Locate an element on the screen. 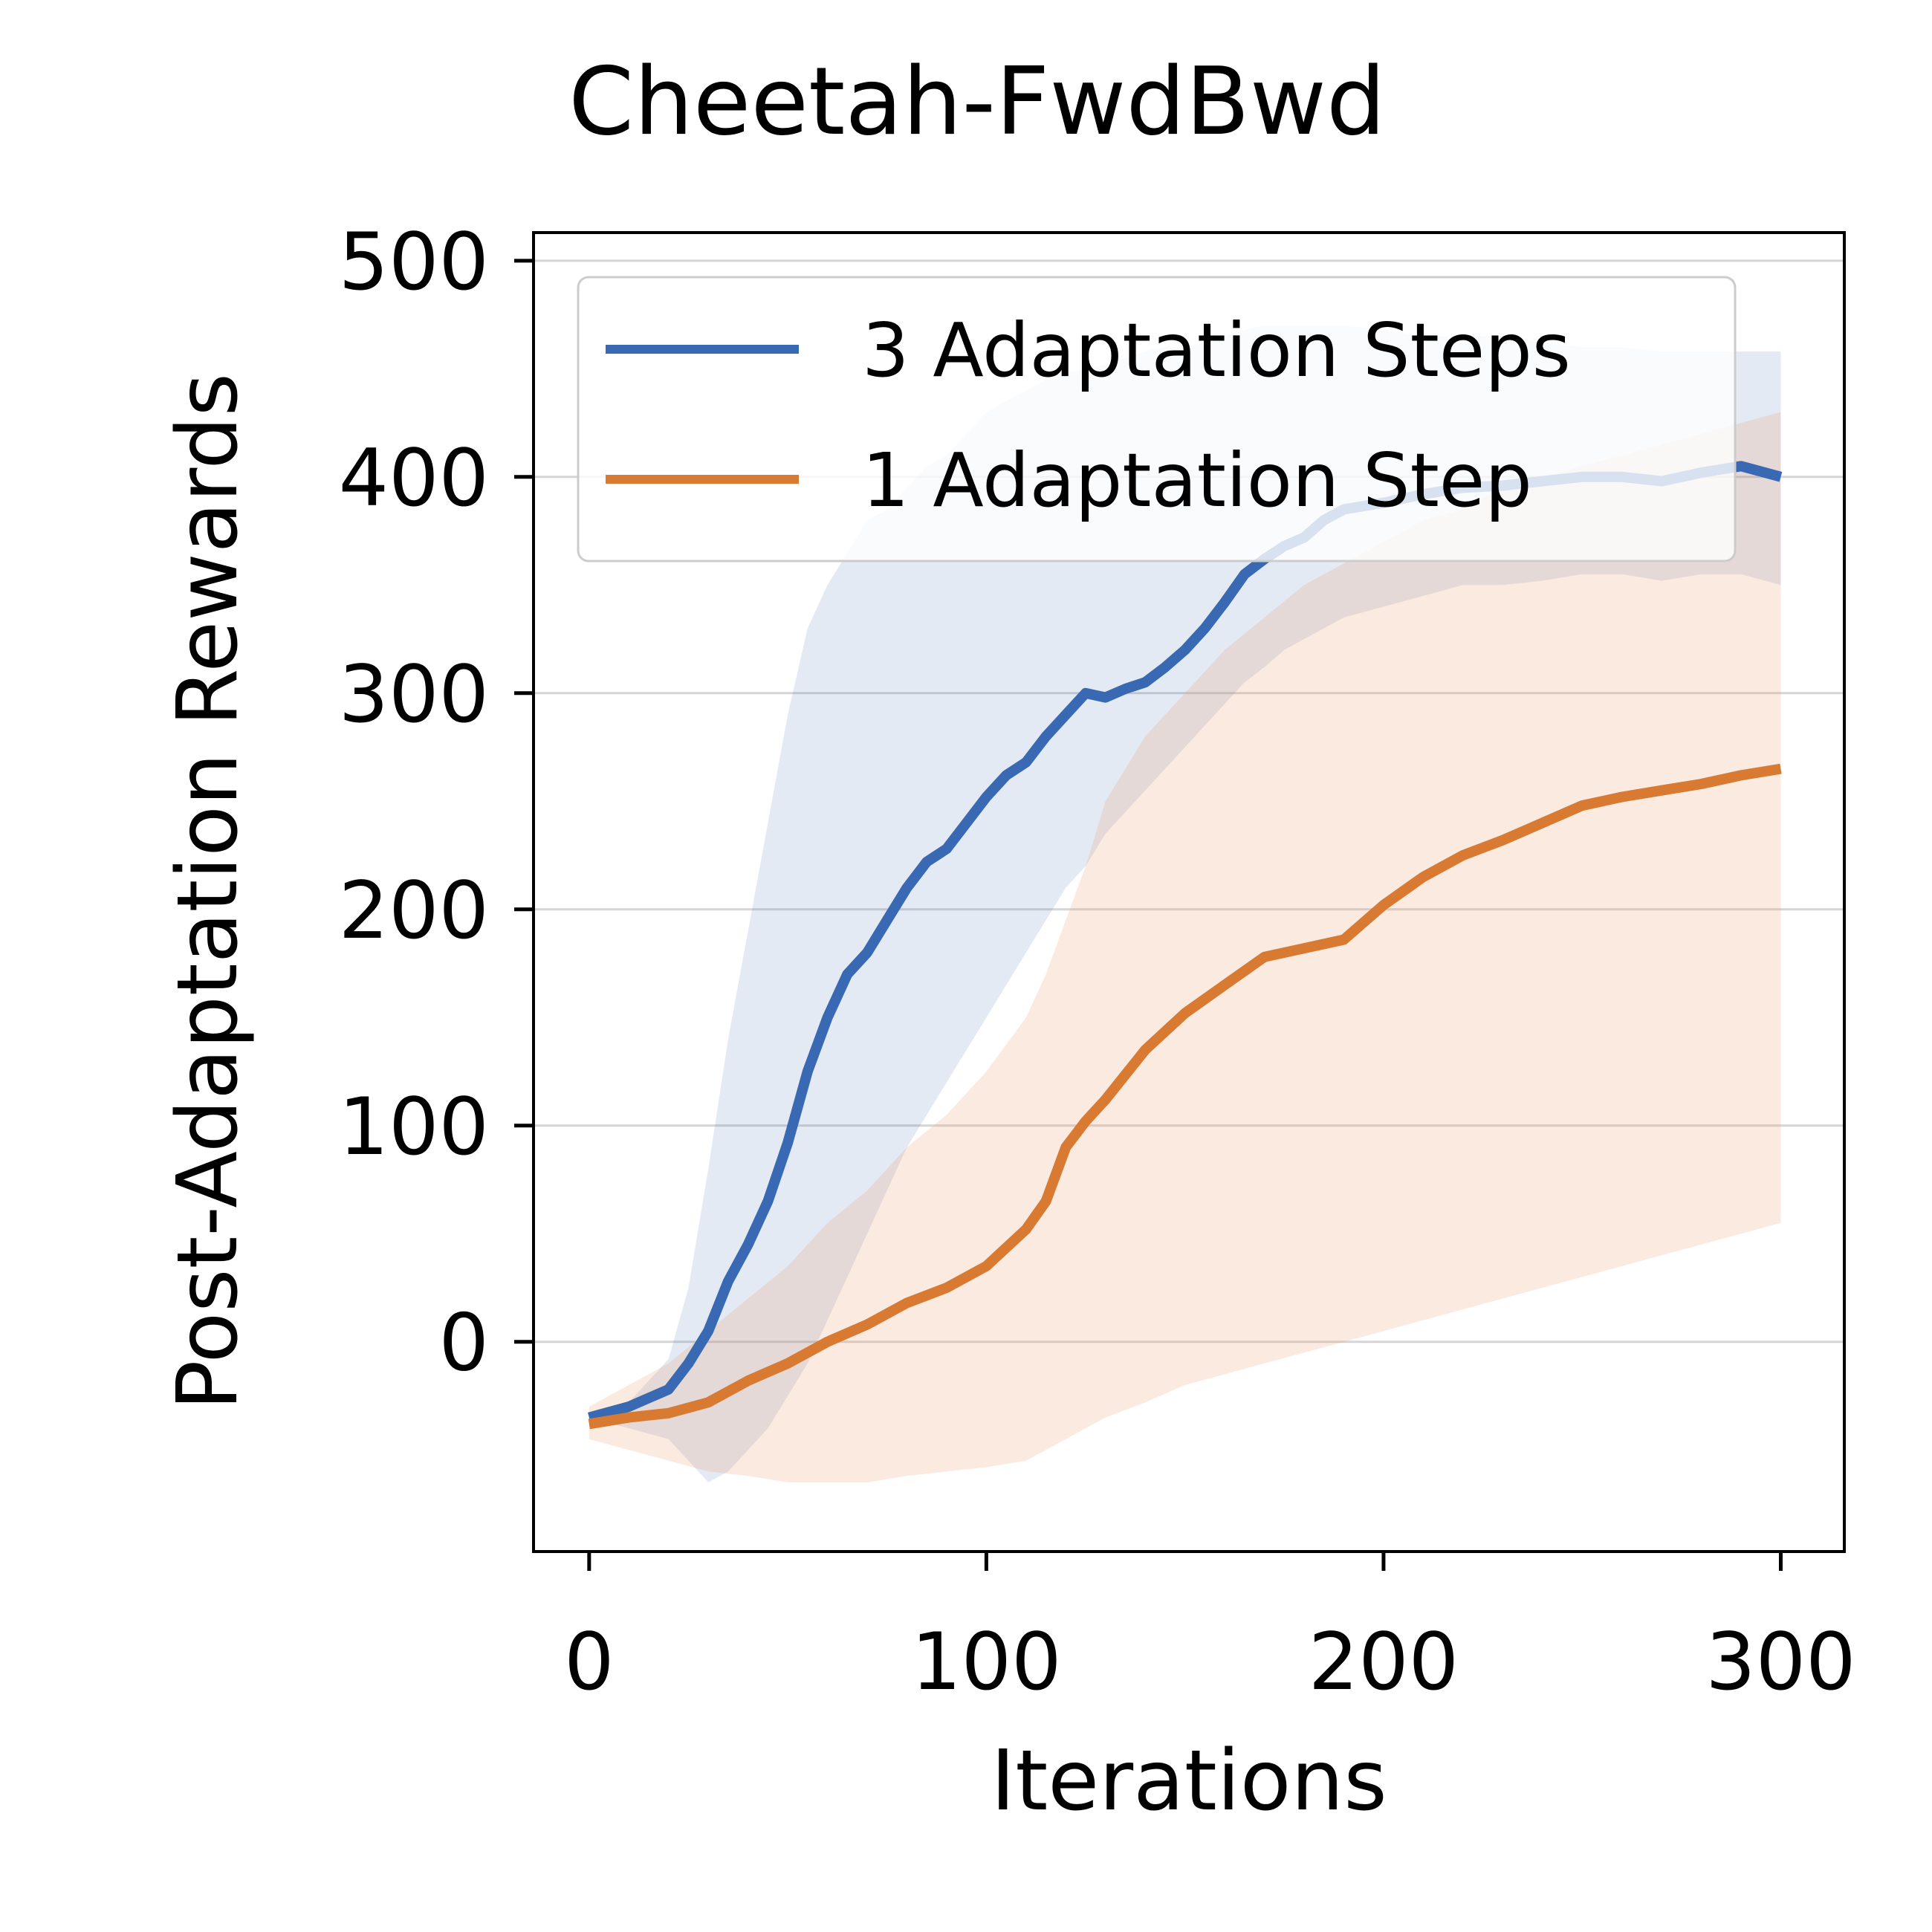  legend-label-3-steps: 3 Adaptation Steps is located at coordinates (1216, 350).